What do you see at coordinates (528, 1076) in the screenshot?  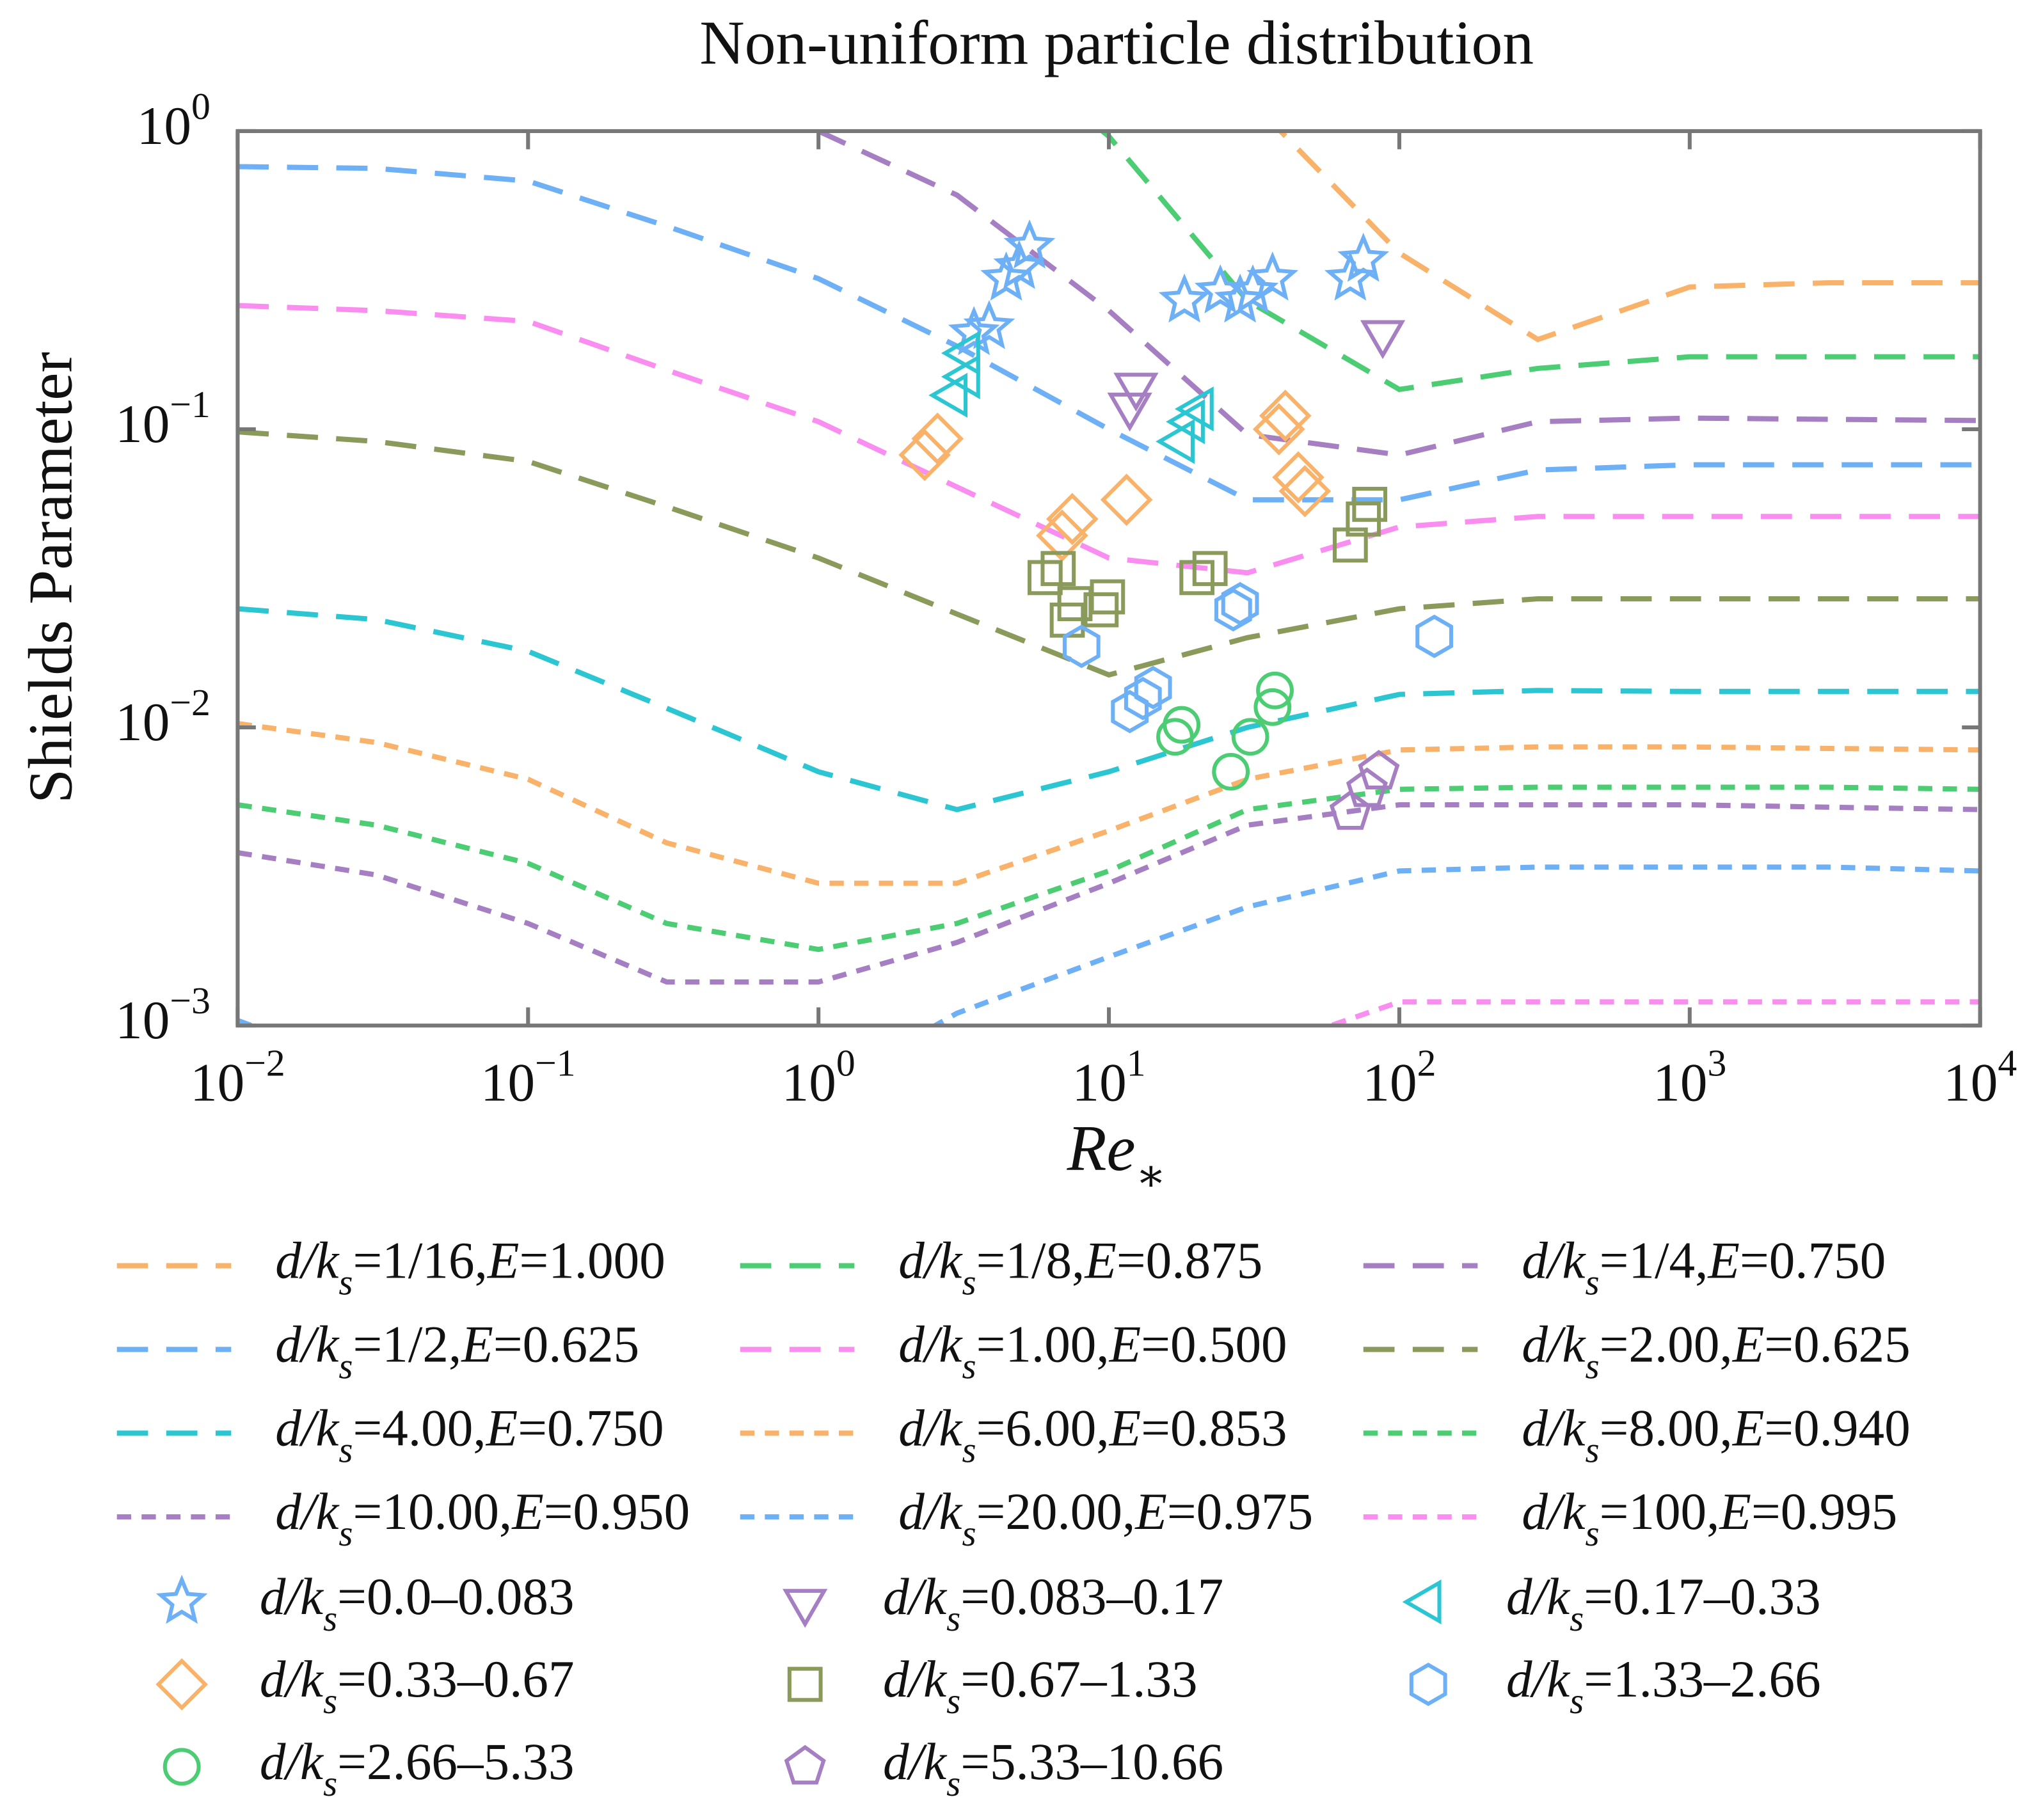 I see `x-tick-label: 10⁻¹` at bounding box center [528, 1076].